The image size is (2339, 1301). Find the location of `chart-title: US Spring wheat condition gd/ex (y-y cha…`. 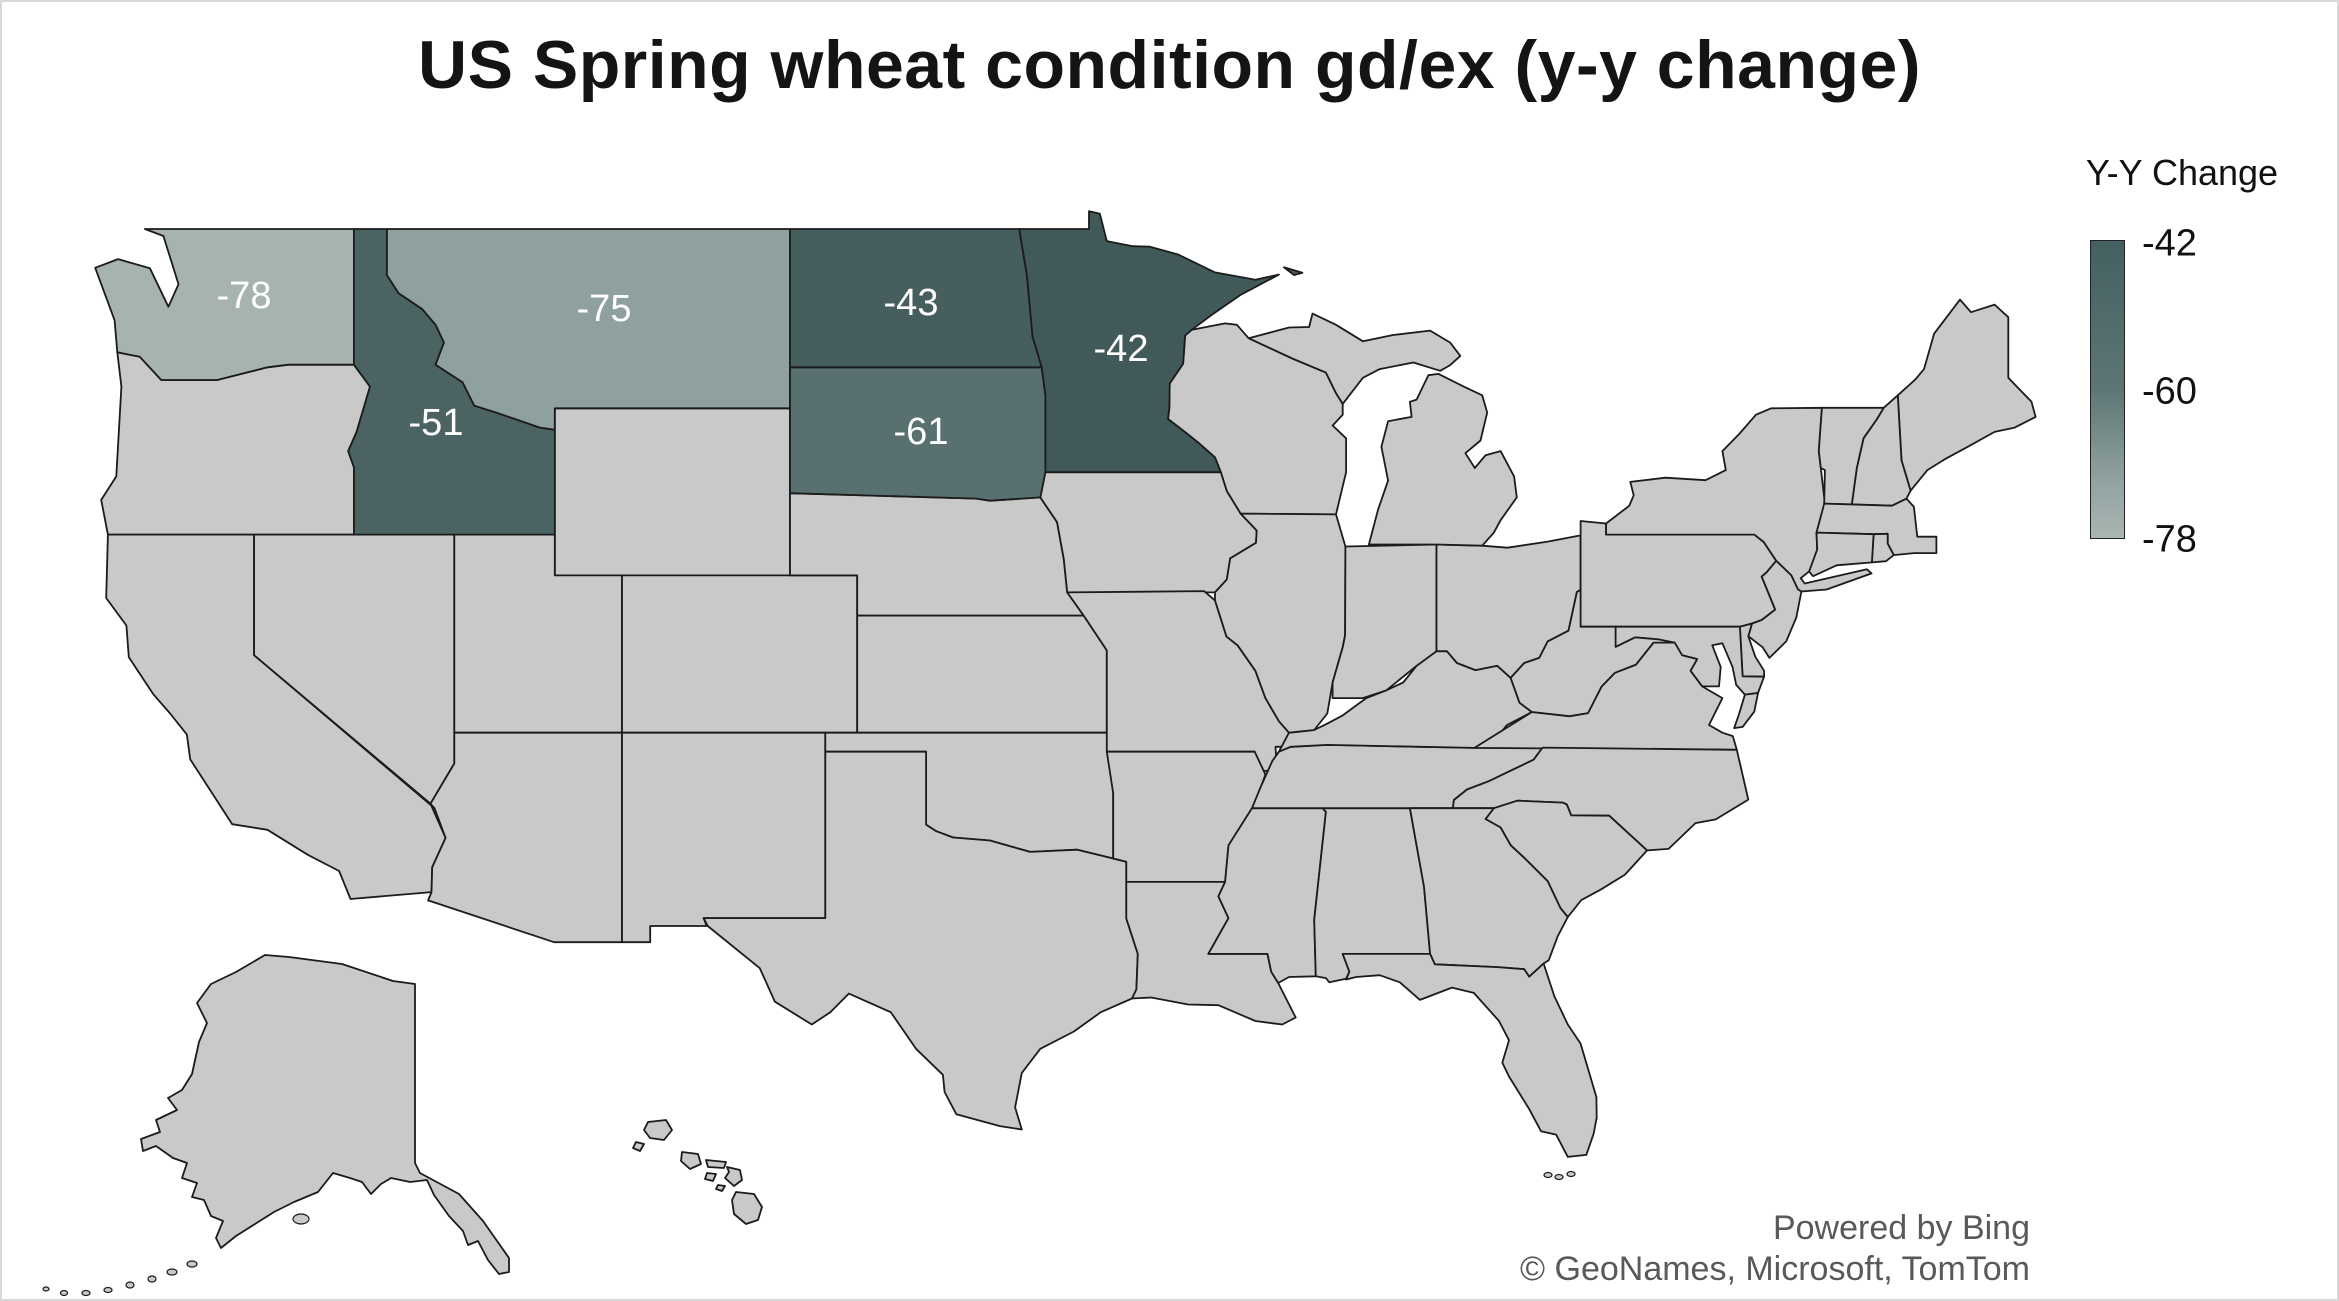

chart-title: US Spring wheat condition gd/ex (y-y cha… is located at coordinates (1169, 65).